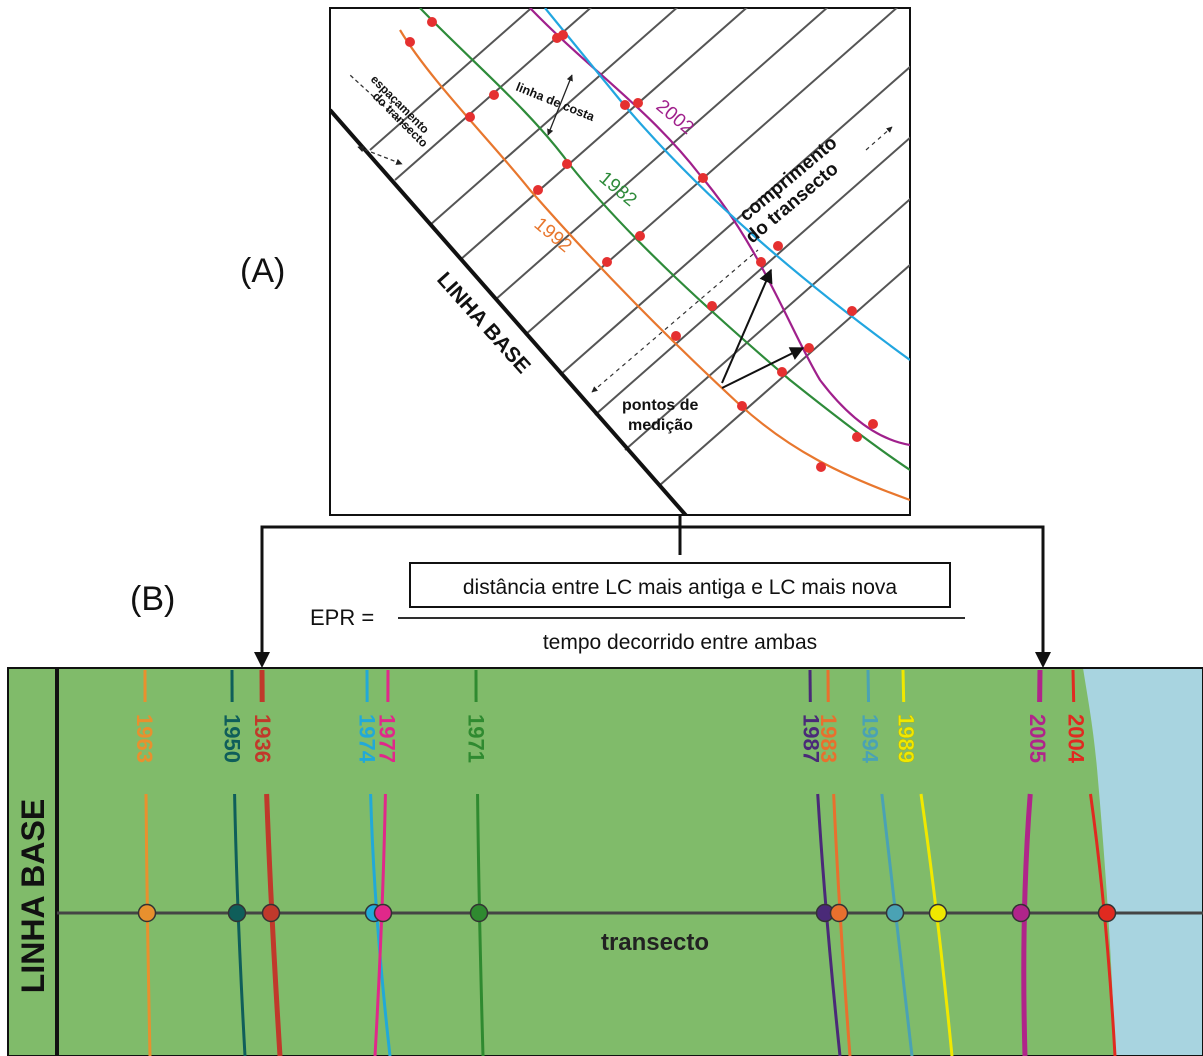 Image resolution: width=1203 pixels, height=1056 pixels. I want to click on connector-bracket, so click(652, 591).